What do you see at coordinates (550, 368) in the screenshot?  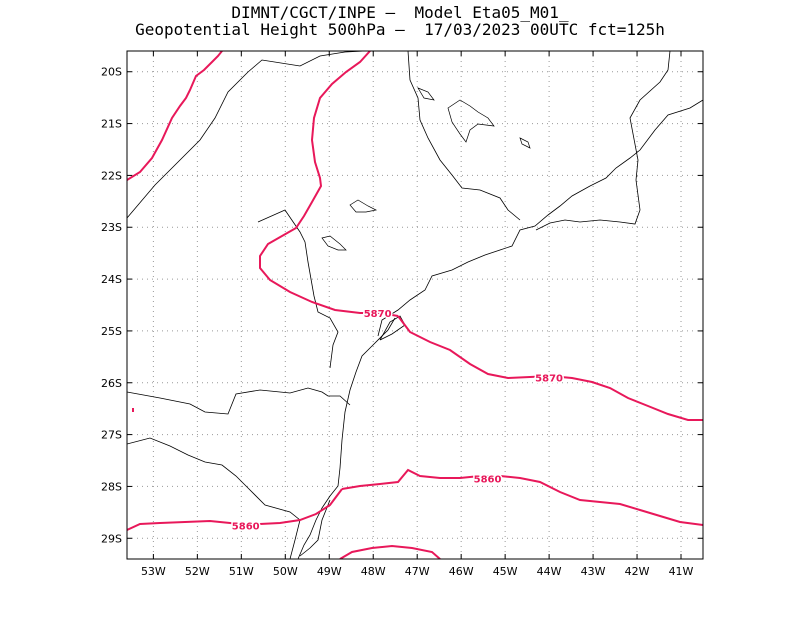 I see `contour-5870-east` at bounding box center [550, 368].